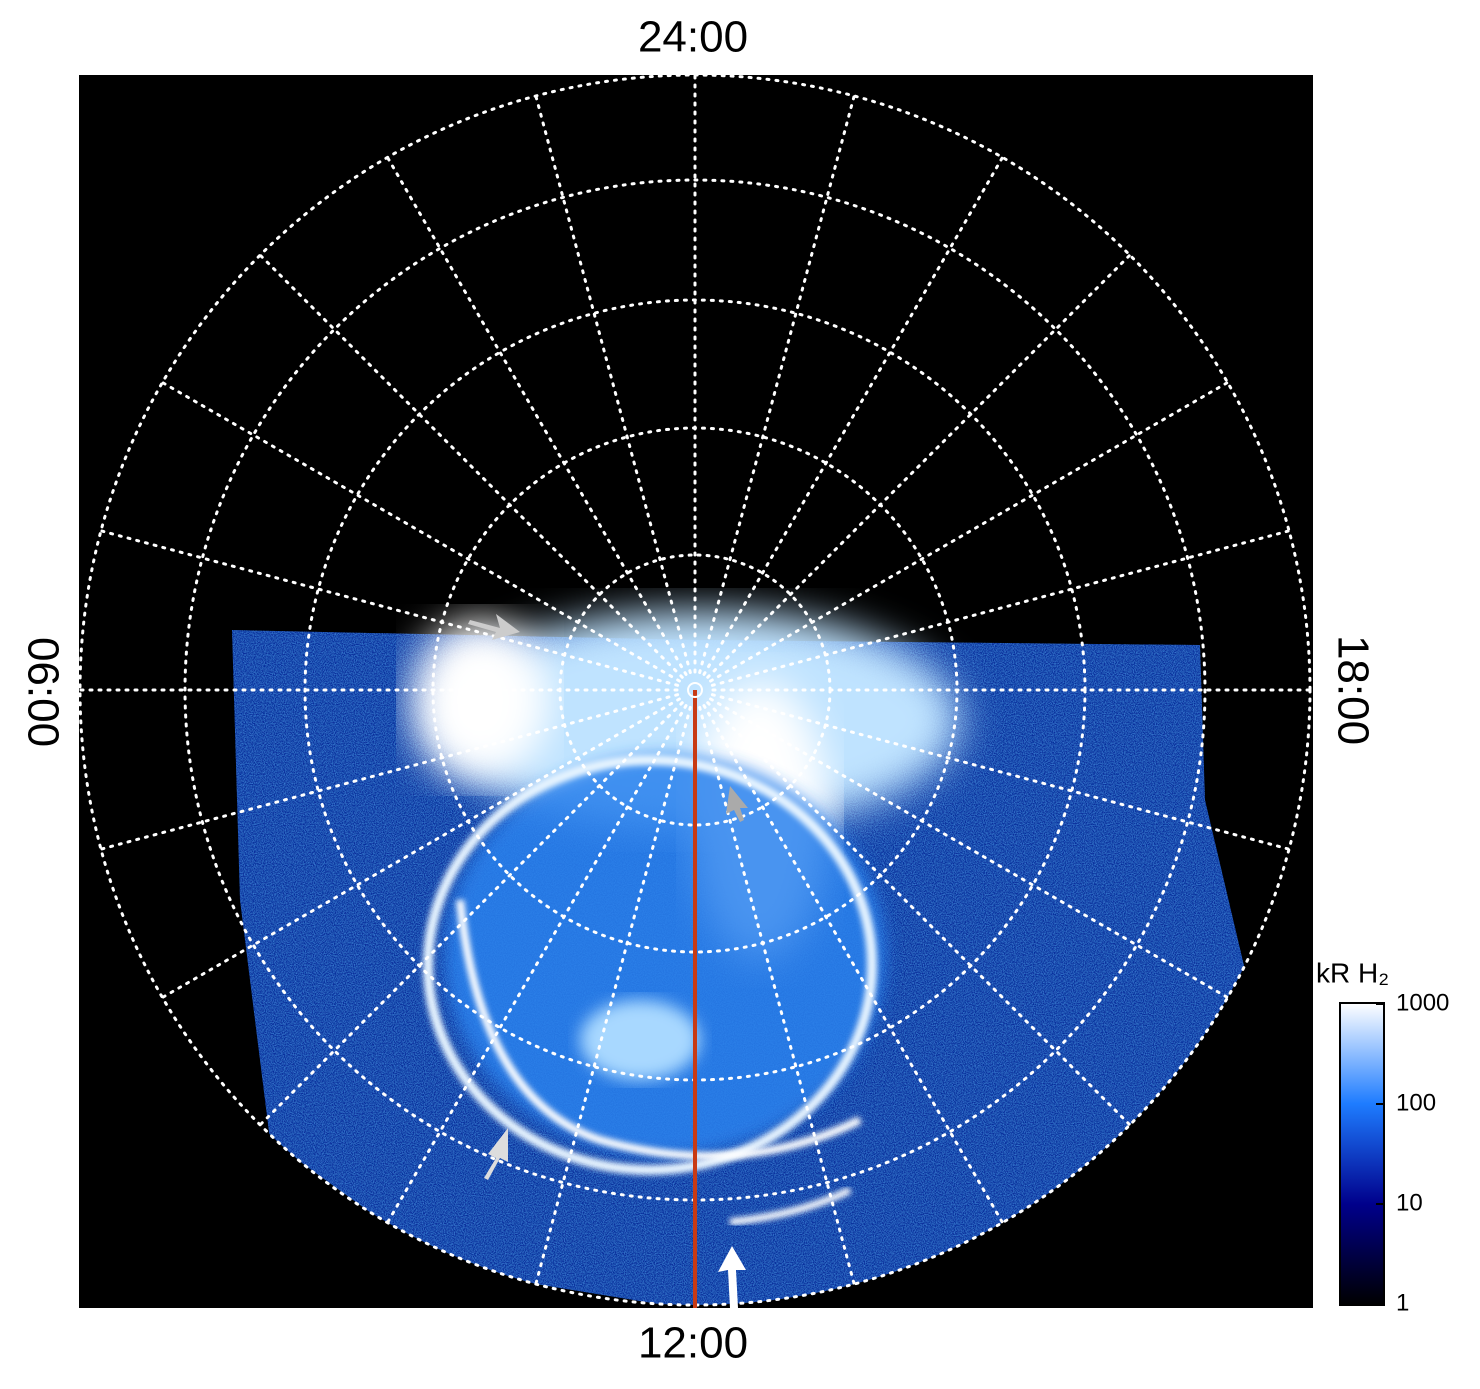 This screenshot has height=1389, width=1480. I want to click on spot, so click(790, 1206).